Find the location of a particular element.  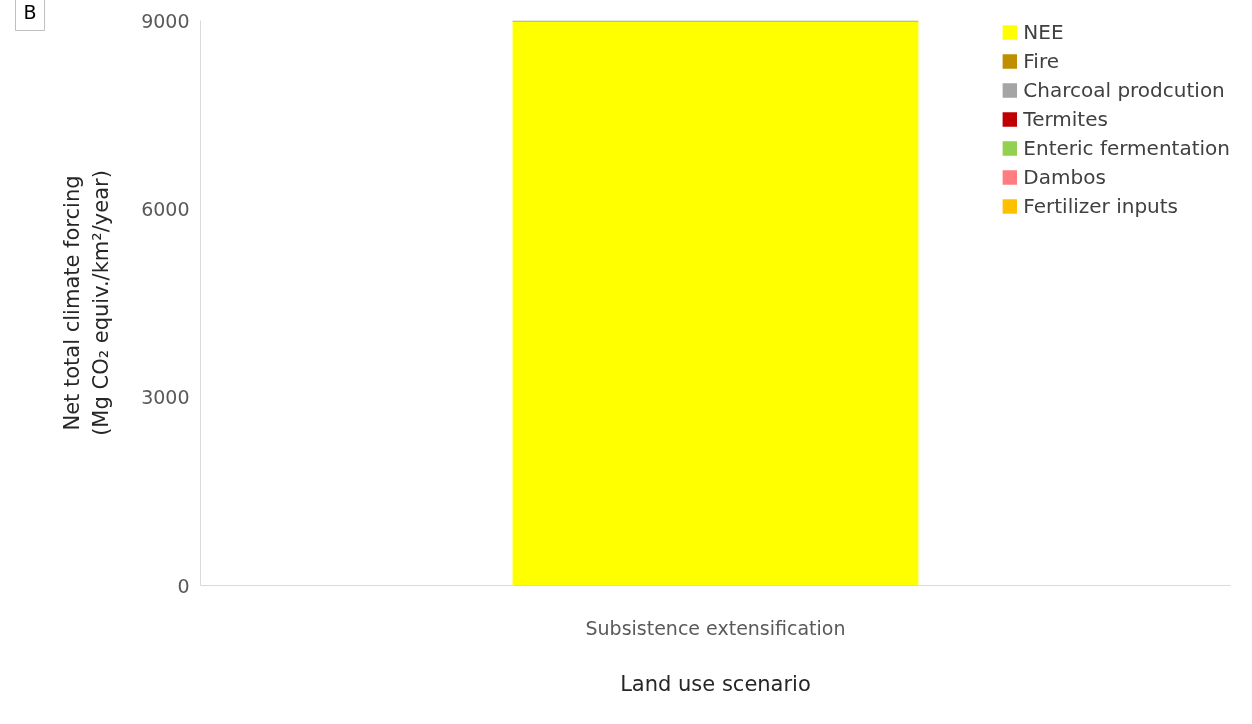

x-axis-title: Land use scenario is located at coordinates (715, 683).